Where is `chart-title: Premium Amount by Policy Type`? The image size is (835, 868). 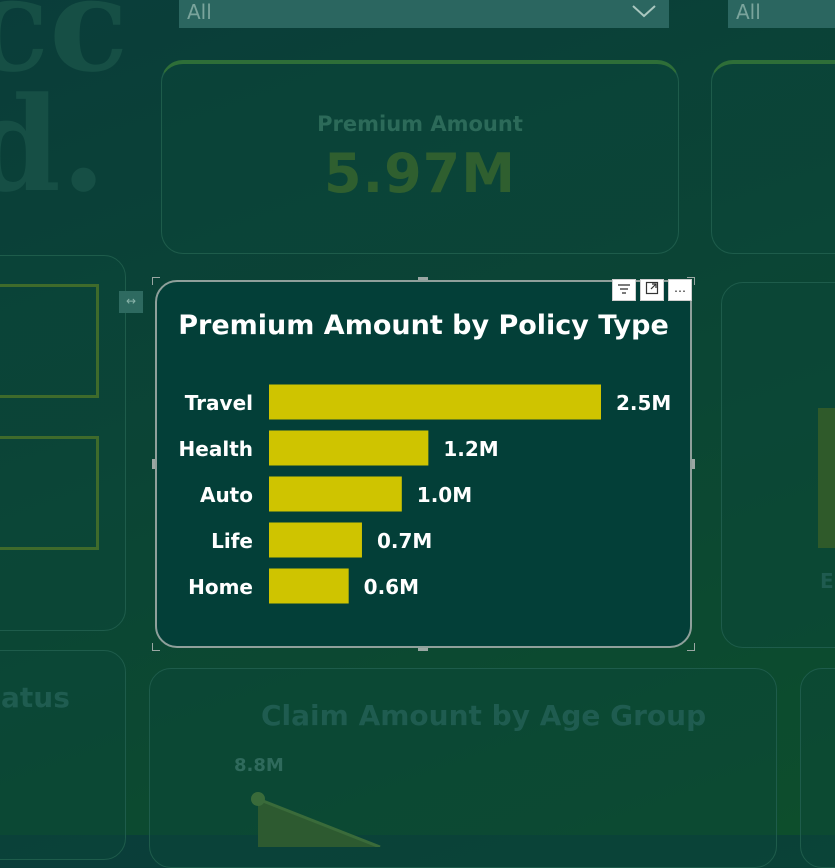
chart-title: Premium Amount by Policy Type is located at coordinates (423, 325).